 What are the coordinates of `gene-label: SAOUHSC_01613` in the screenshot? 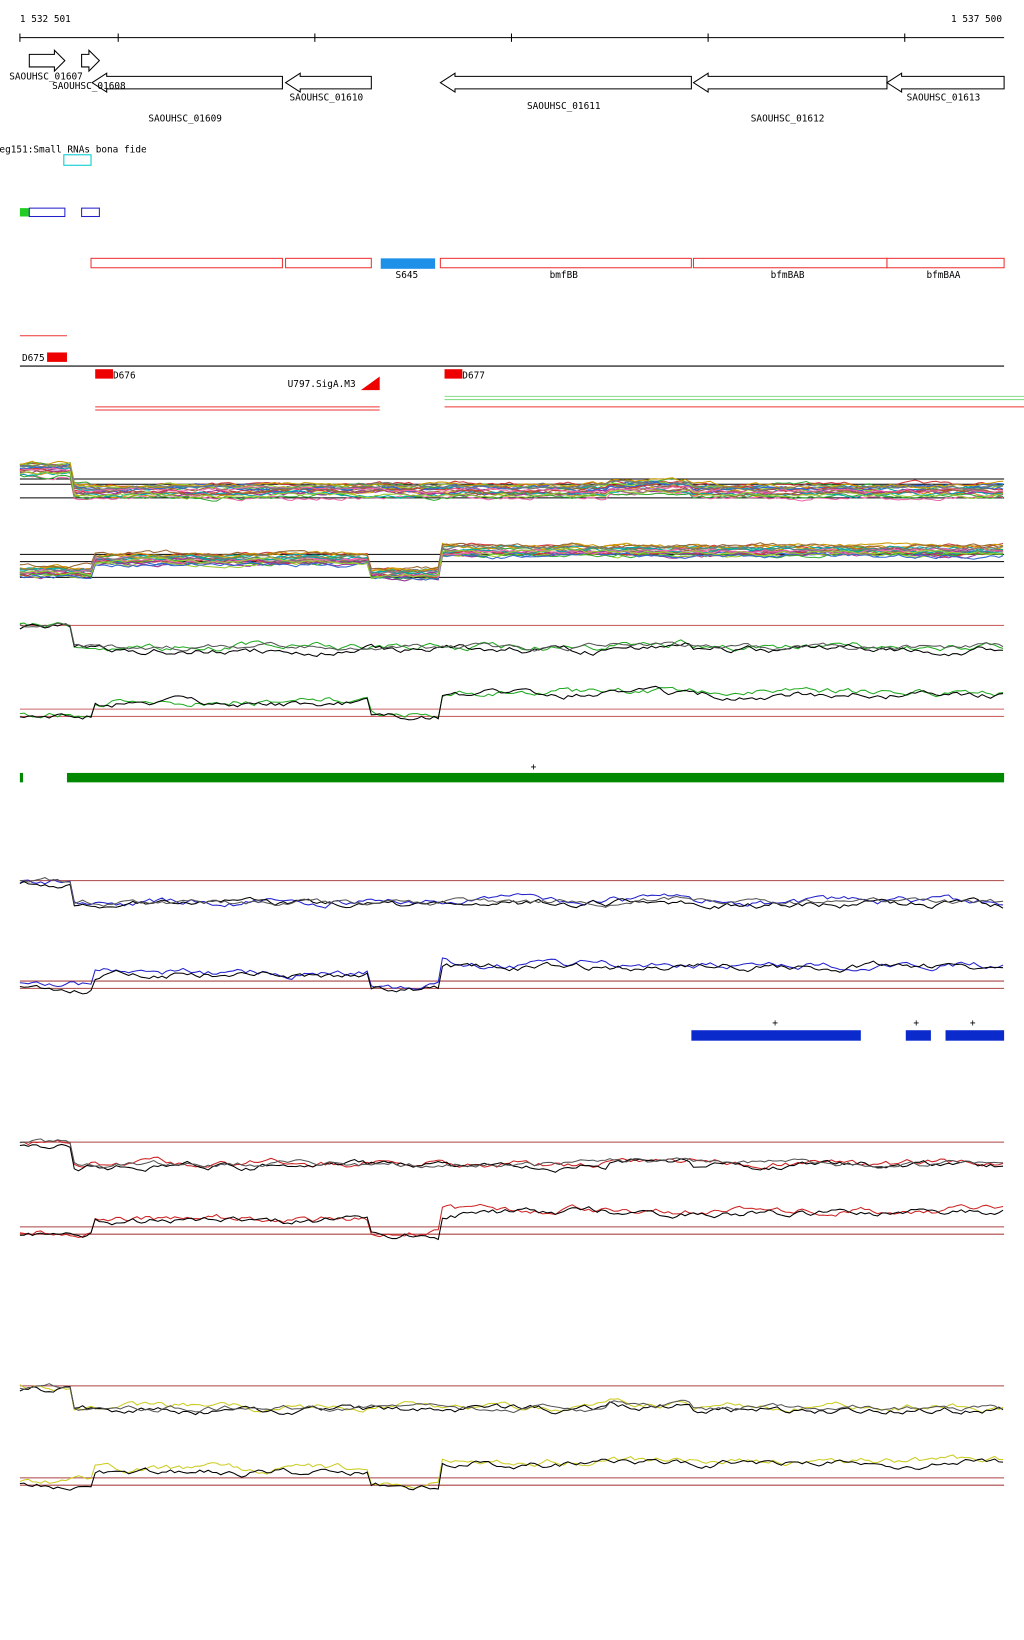 It's located at (944, 97).